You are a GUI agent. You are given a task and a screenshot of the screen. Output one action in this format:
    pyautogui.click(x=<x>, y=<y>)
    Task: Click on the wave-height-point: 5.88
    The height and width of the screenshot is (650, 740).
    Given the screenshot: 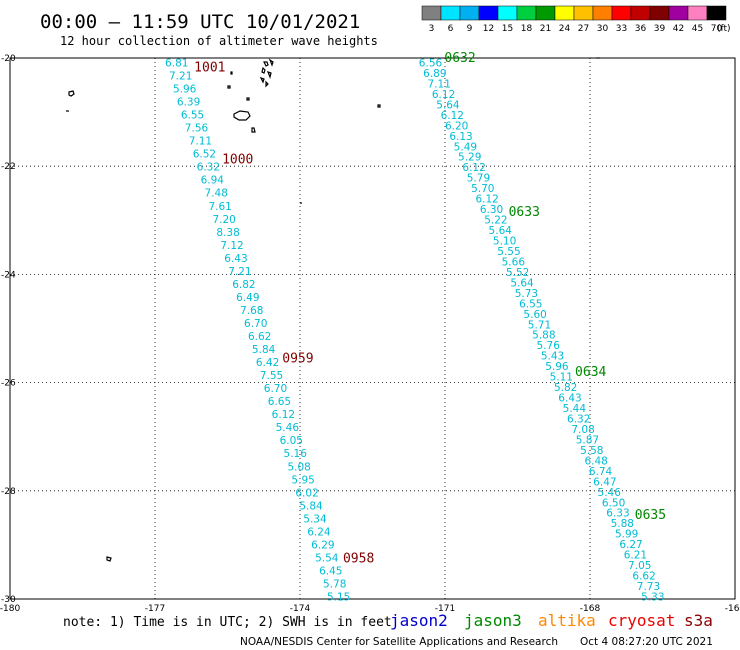 What is the action you would take?
    pyautogui.click(x=543, y=336)
    